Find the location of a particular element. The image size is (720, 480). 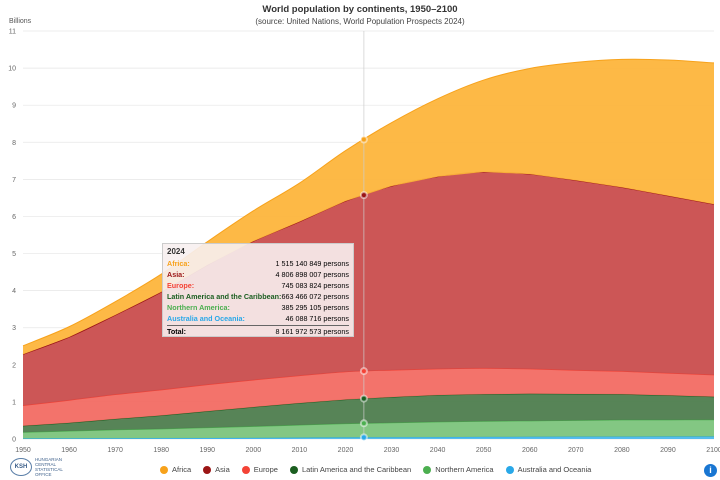

y-tick-label: 2 is located at coordinates (14, 365).